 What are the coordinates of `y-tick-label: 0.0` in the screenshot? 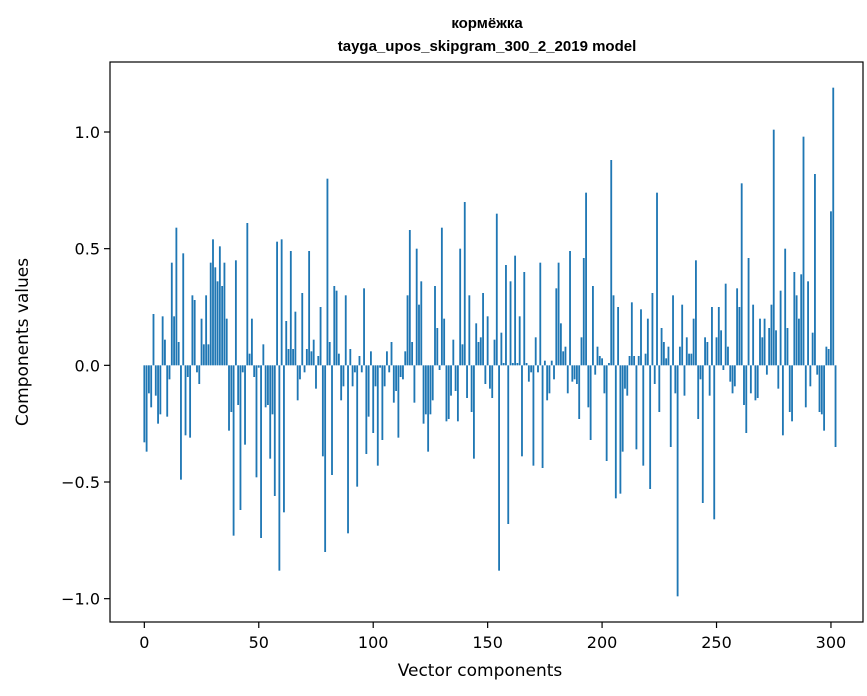 It's located at (87, 365).